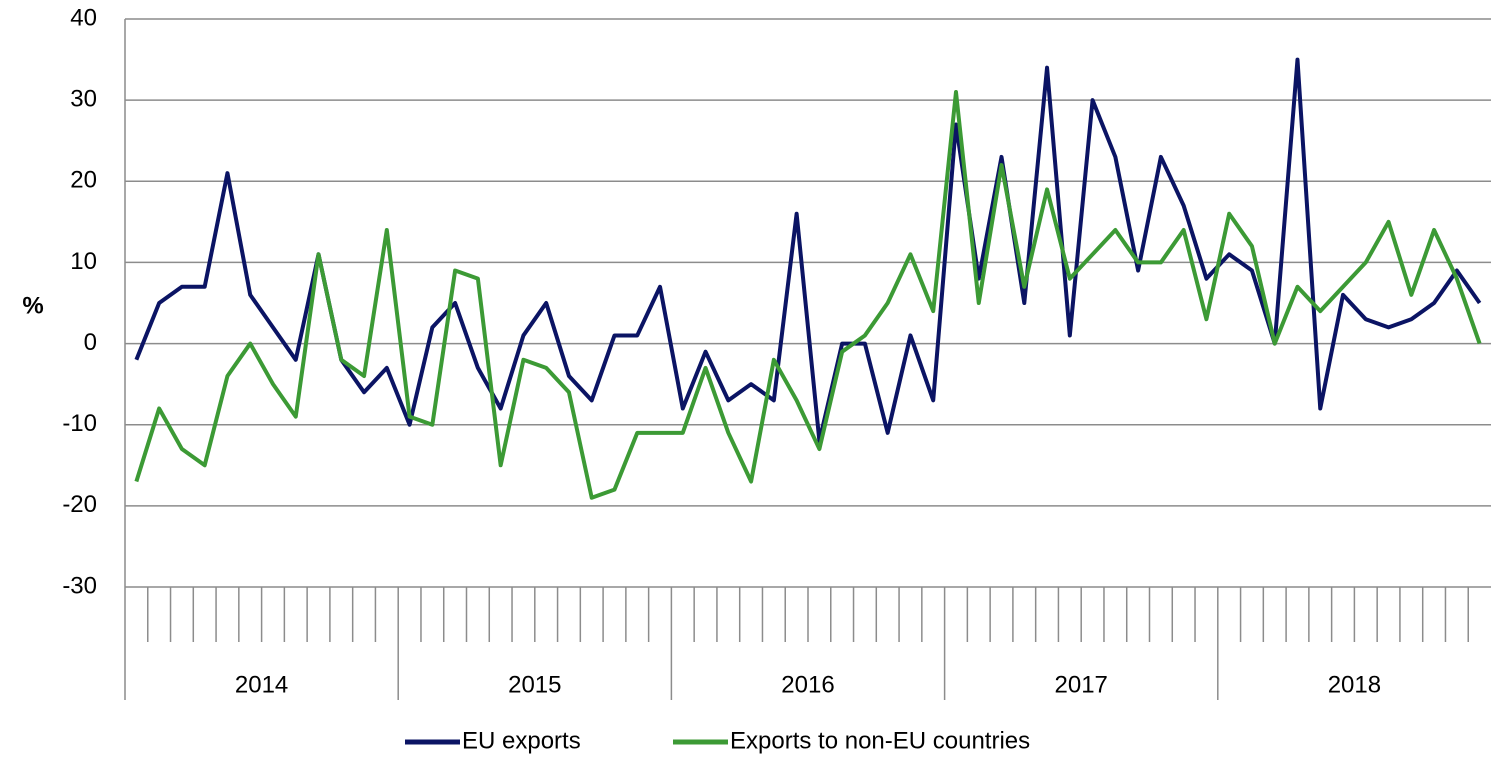  I want to click on y-tick-label: 40, so click(83, 17).